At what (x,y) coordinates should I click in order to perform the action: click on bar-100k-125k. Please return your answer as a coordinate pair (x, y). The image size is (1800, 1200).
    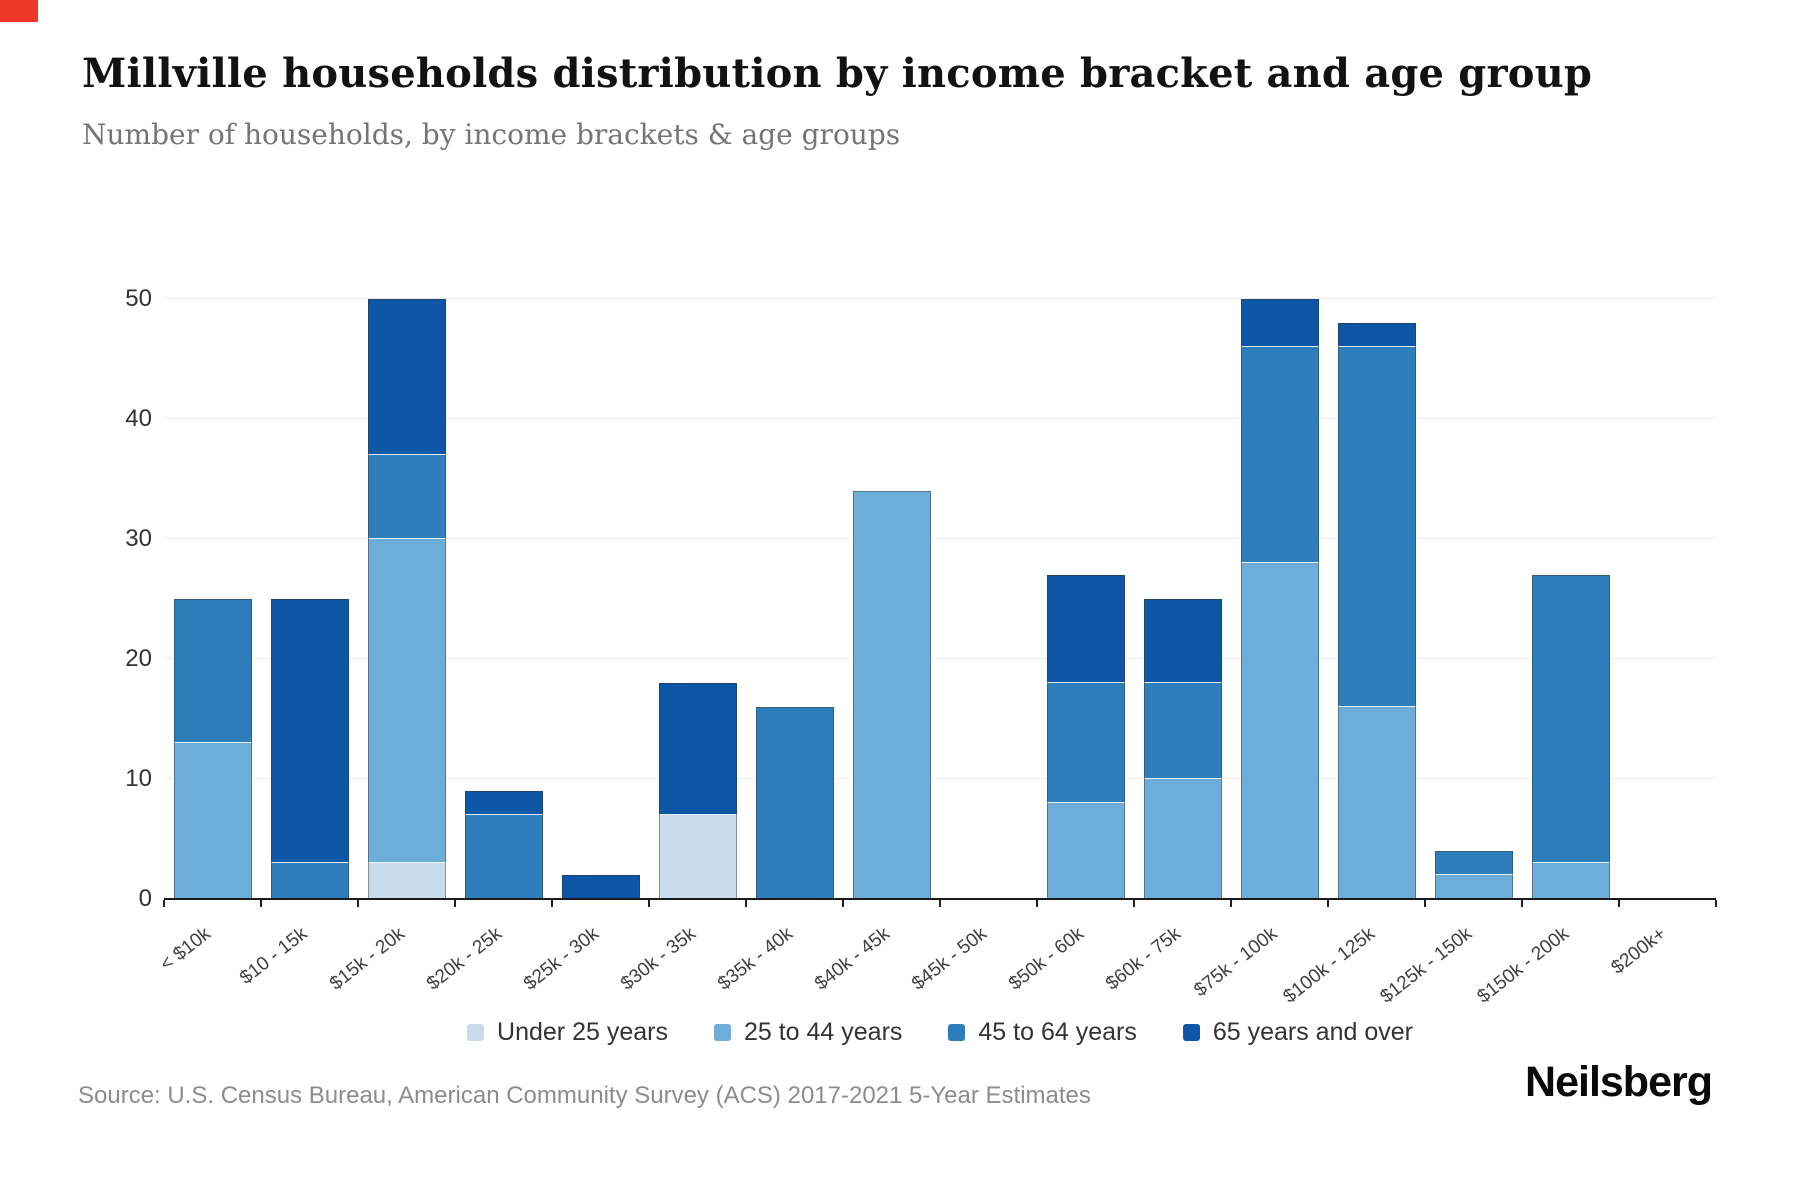
    Looking at the image, I should click on (1376, 611).